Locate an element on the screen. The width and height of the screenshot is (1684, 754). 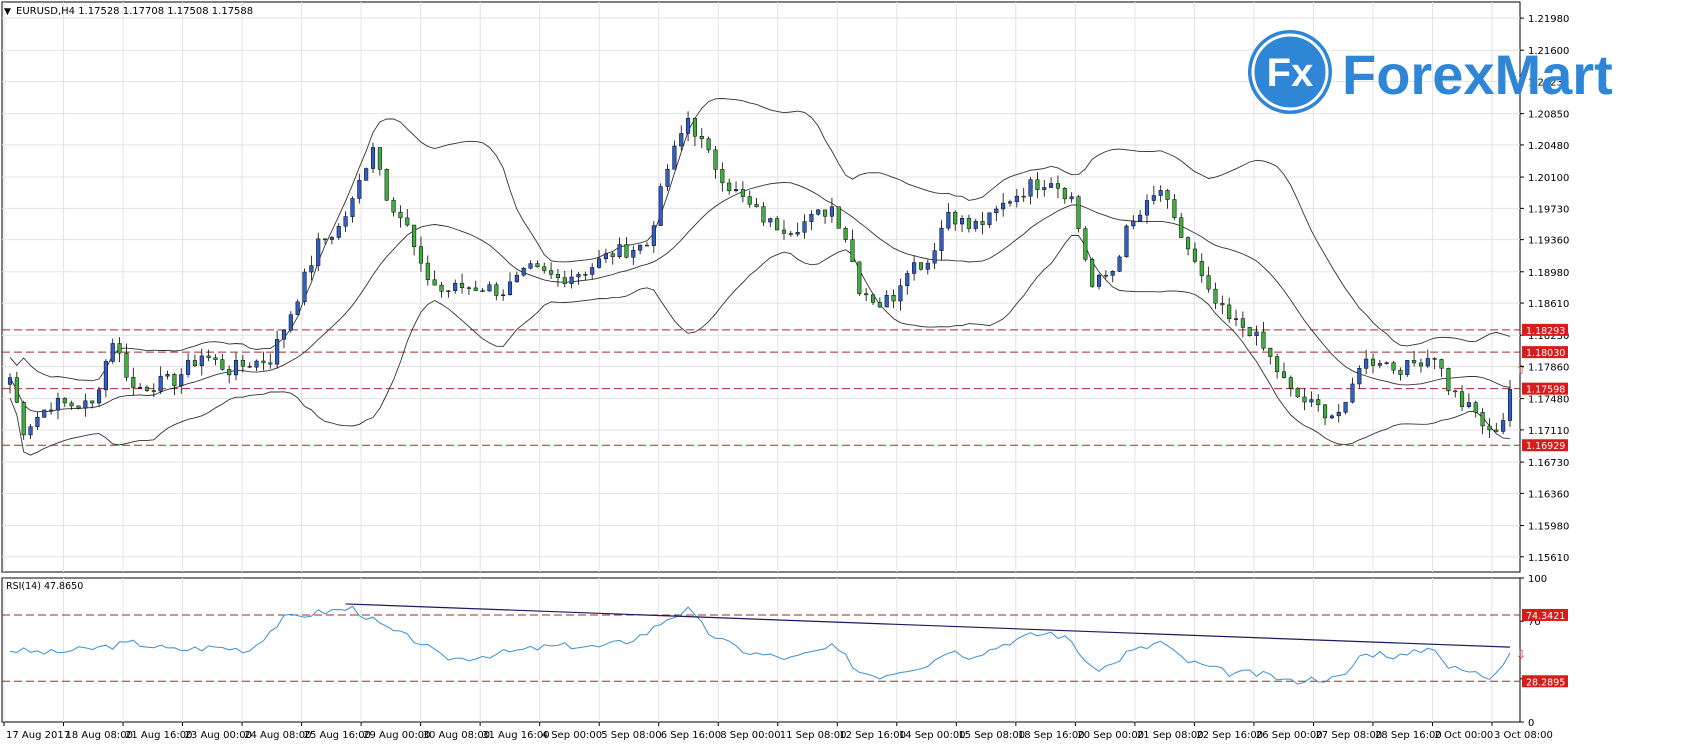
time-tick-label: 24 Aug 08:00 is located at coordinates (277, 735).